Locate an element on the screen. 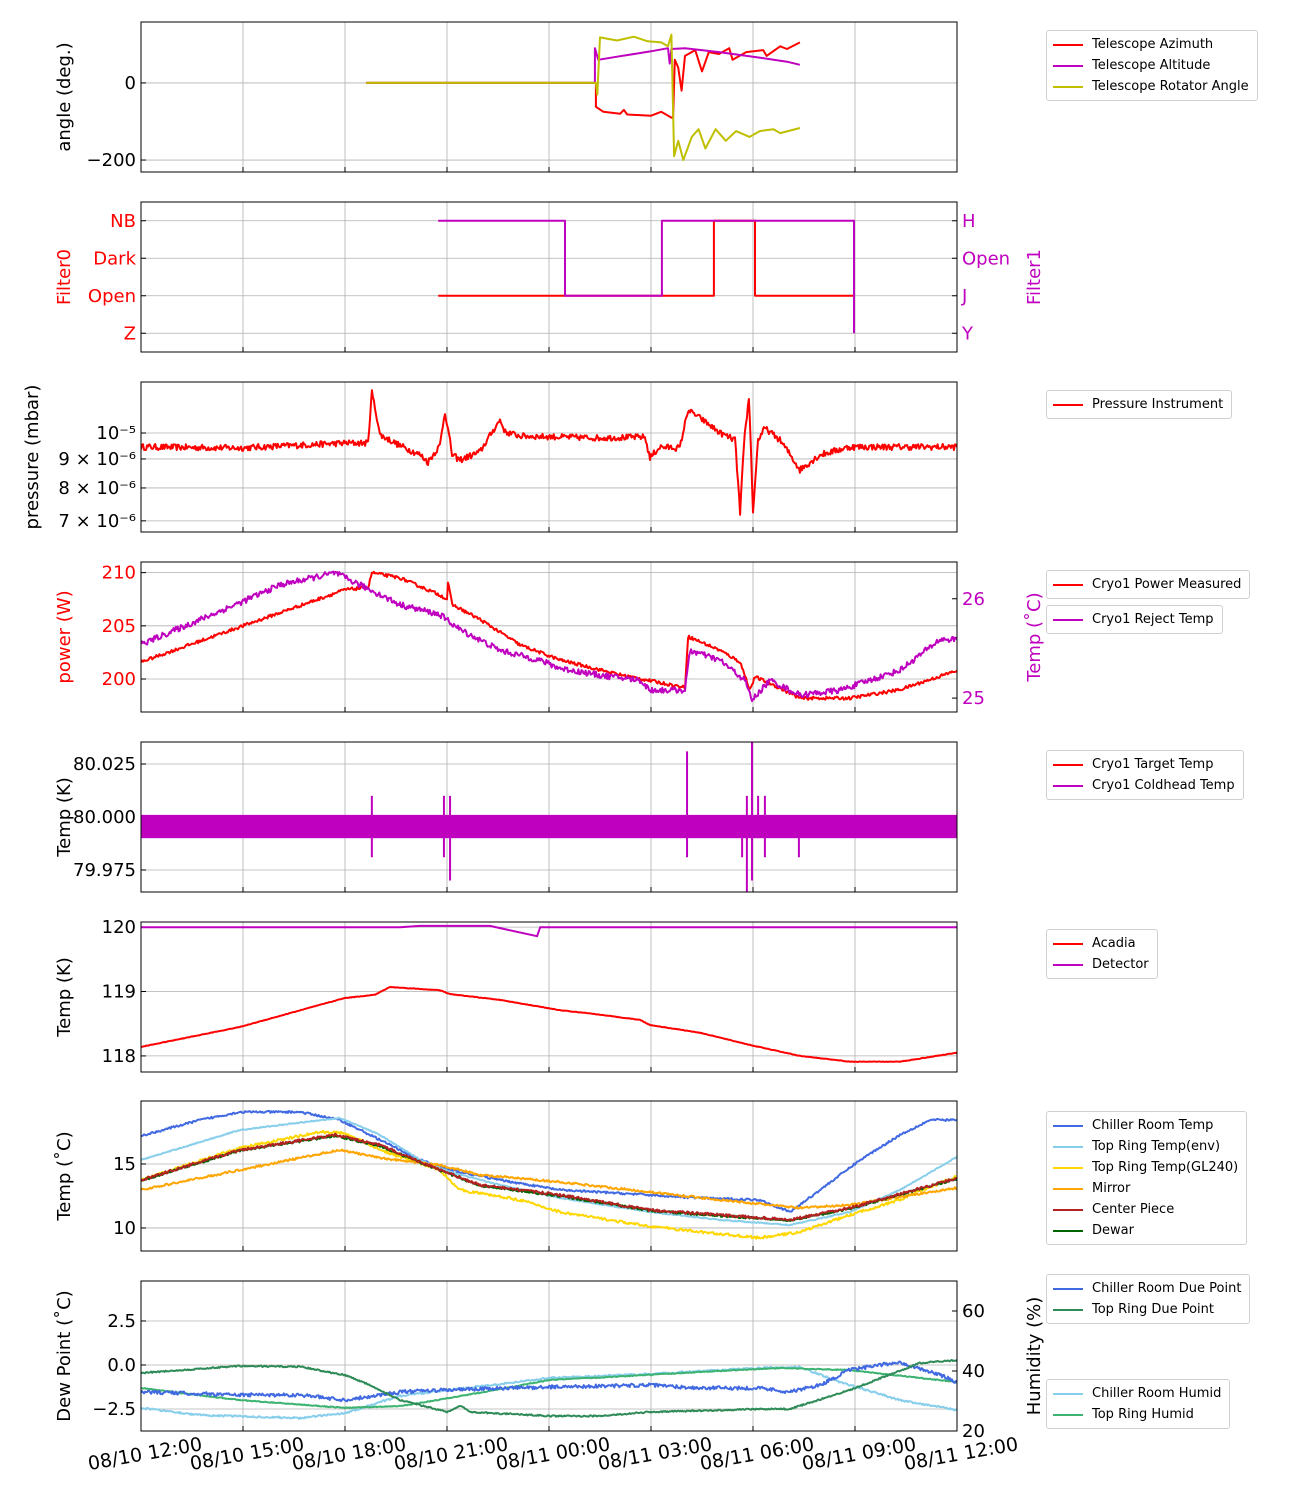  right-y-tick-label: 26 is located at coordinates (973, 599).